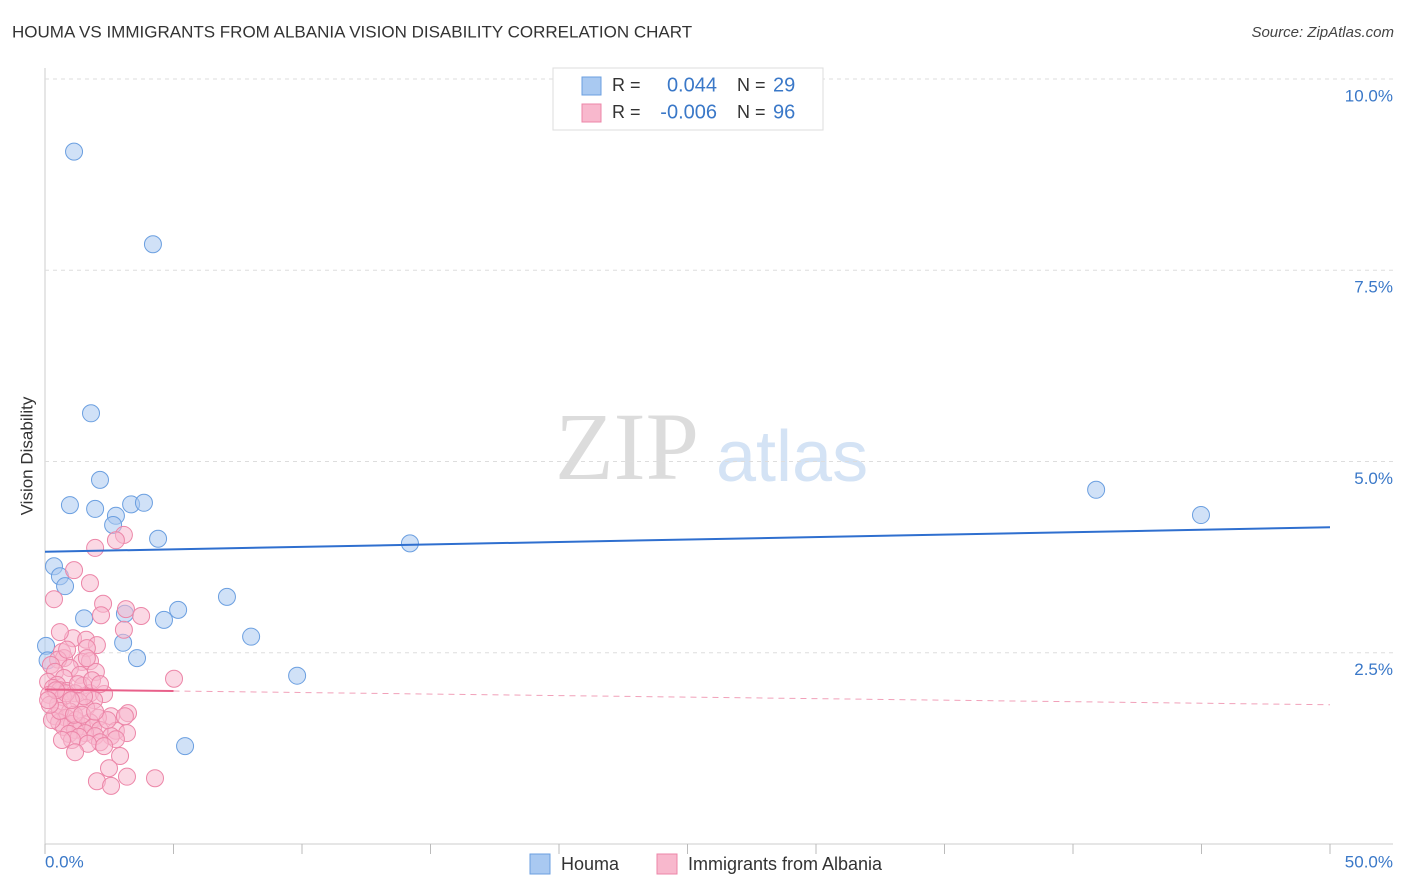  What do you see at coordinates (784, 112) in the screenshot?
I see `legend-value: 96` at bounding box center [784, 112].